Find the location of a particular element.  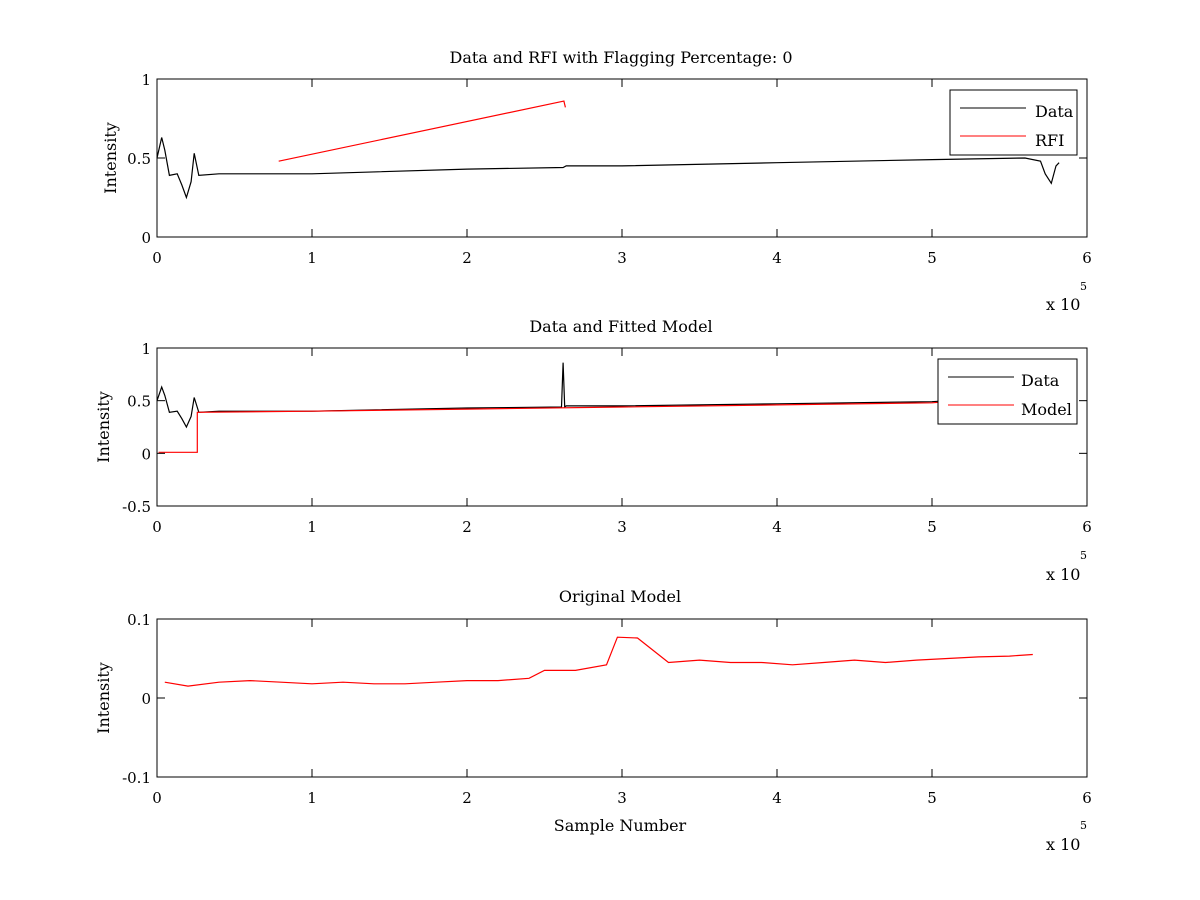

y-tick-label: -0.1 is located at coordinates (136, 778).